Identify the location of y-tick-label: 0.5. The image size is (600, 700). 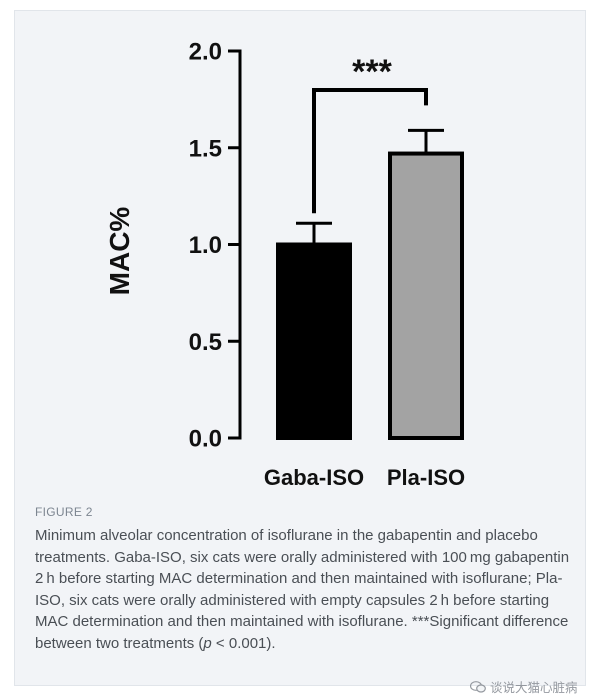
(205, 342).